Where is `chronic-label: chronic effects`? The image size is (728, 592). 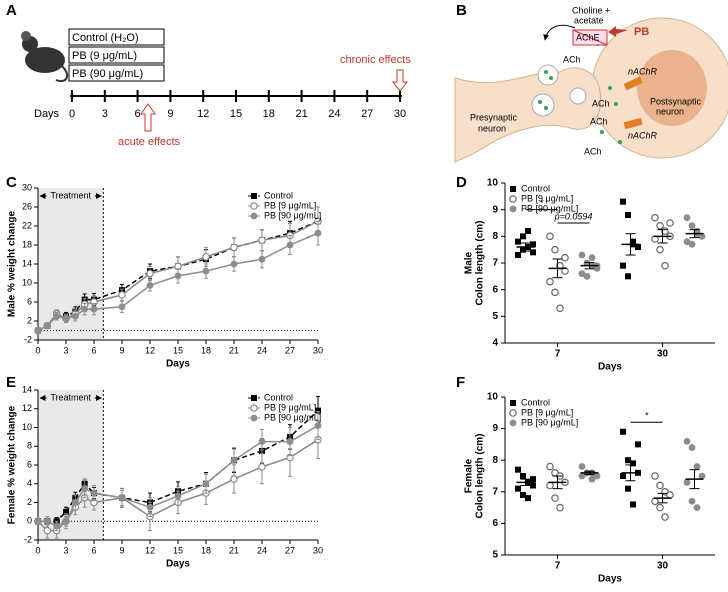
chronic-label: chronic effects is located at coordinates (375, 60).